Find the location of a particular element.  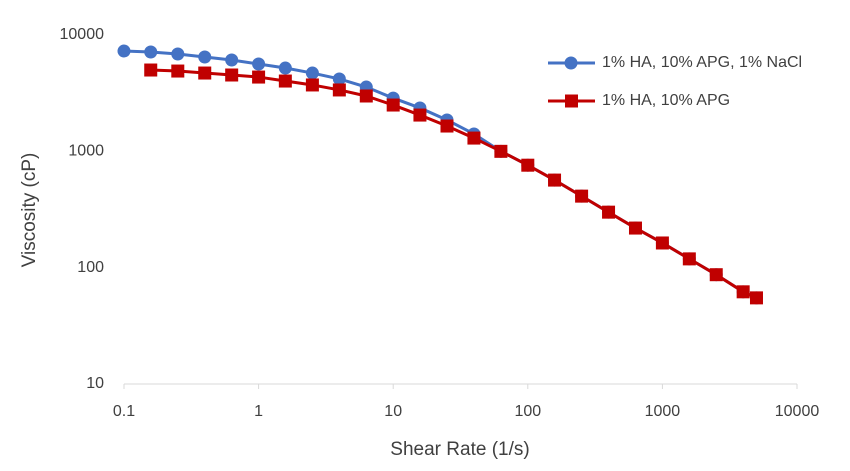

legend-label: 1% HA, 10% APG is located at coordinates (666, 100).